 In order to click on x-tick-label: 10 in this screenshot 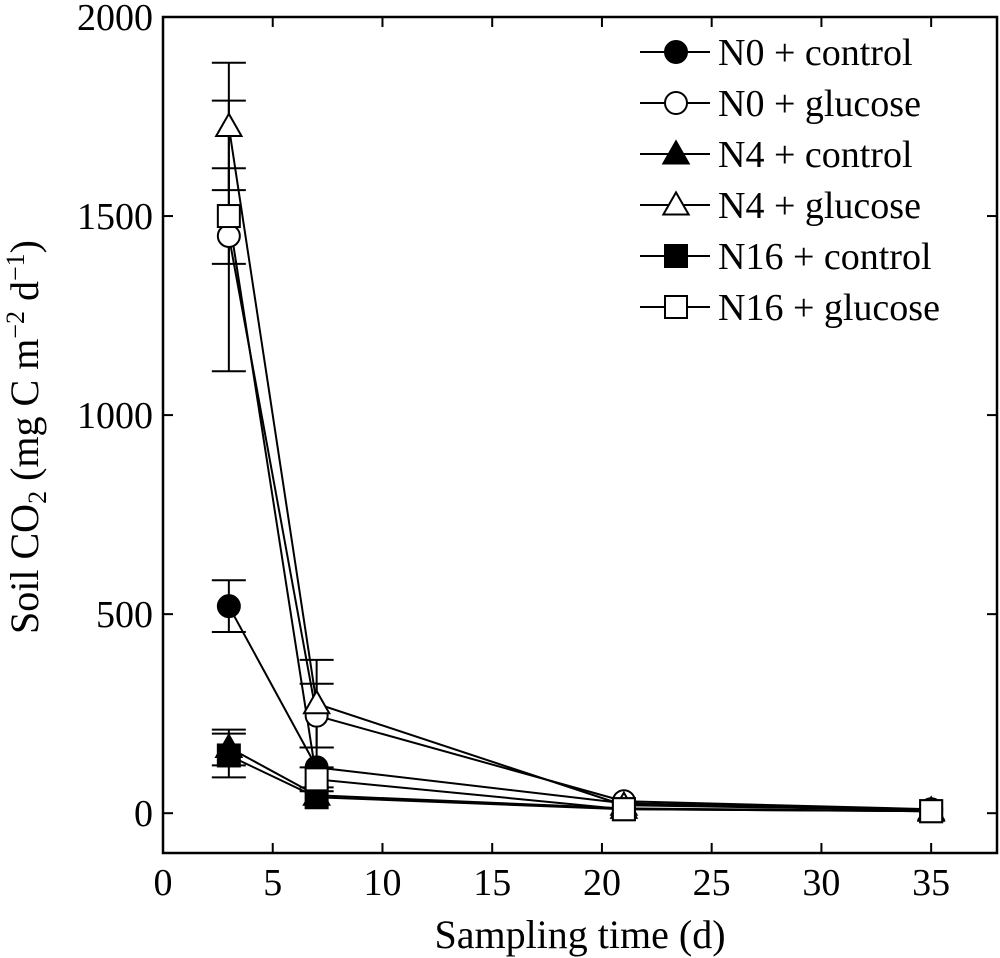, I will do `click(382, 883)`.